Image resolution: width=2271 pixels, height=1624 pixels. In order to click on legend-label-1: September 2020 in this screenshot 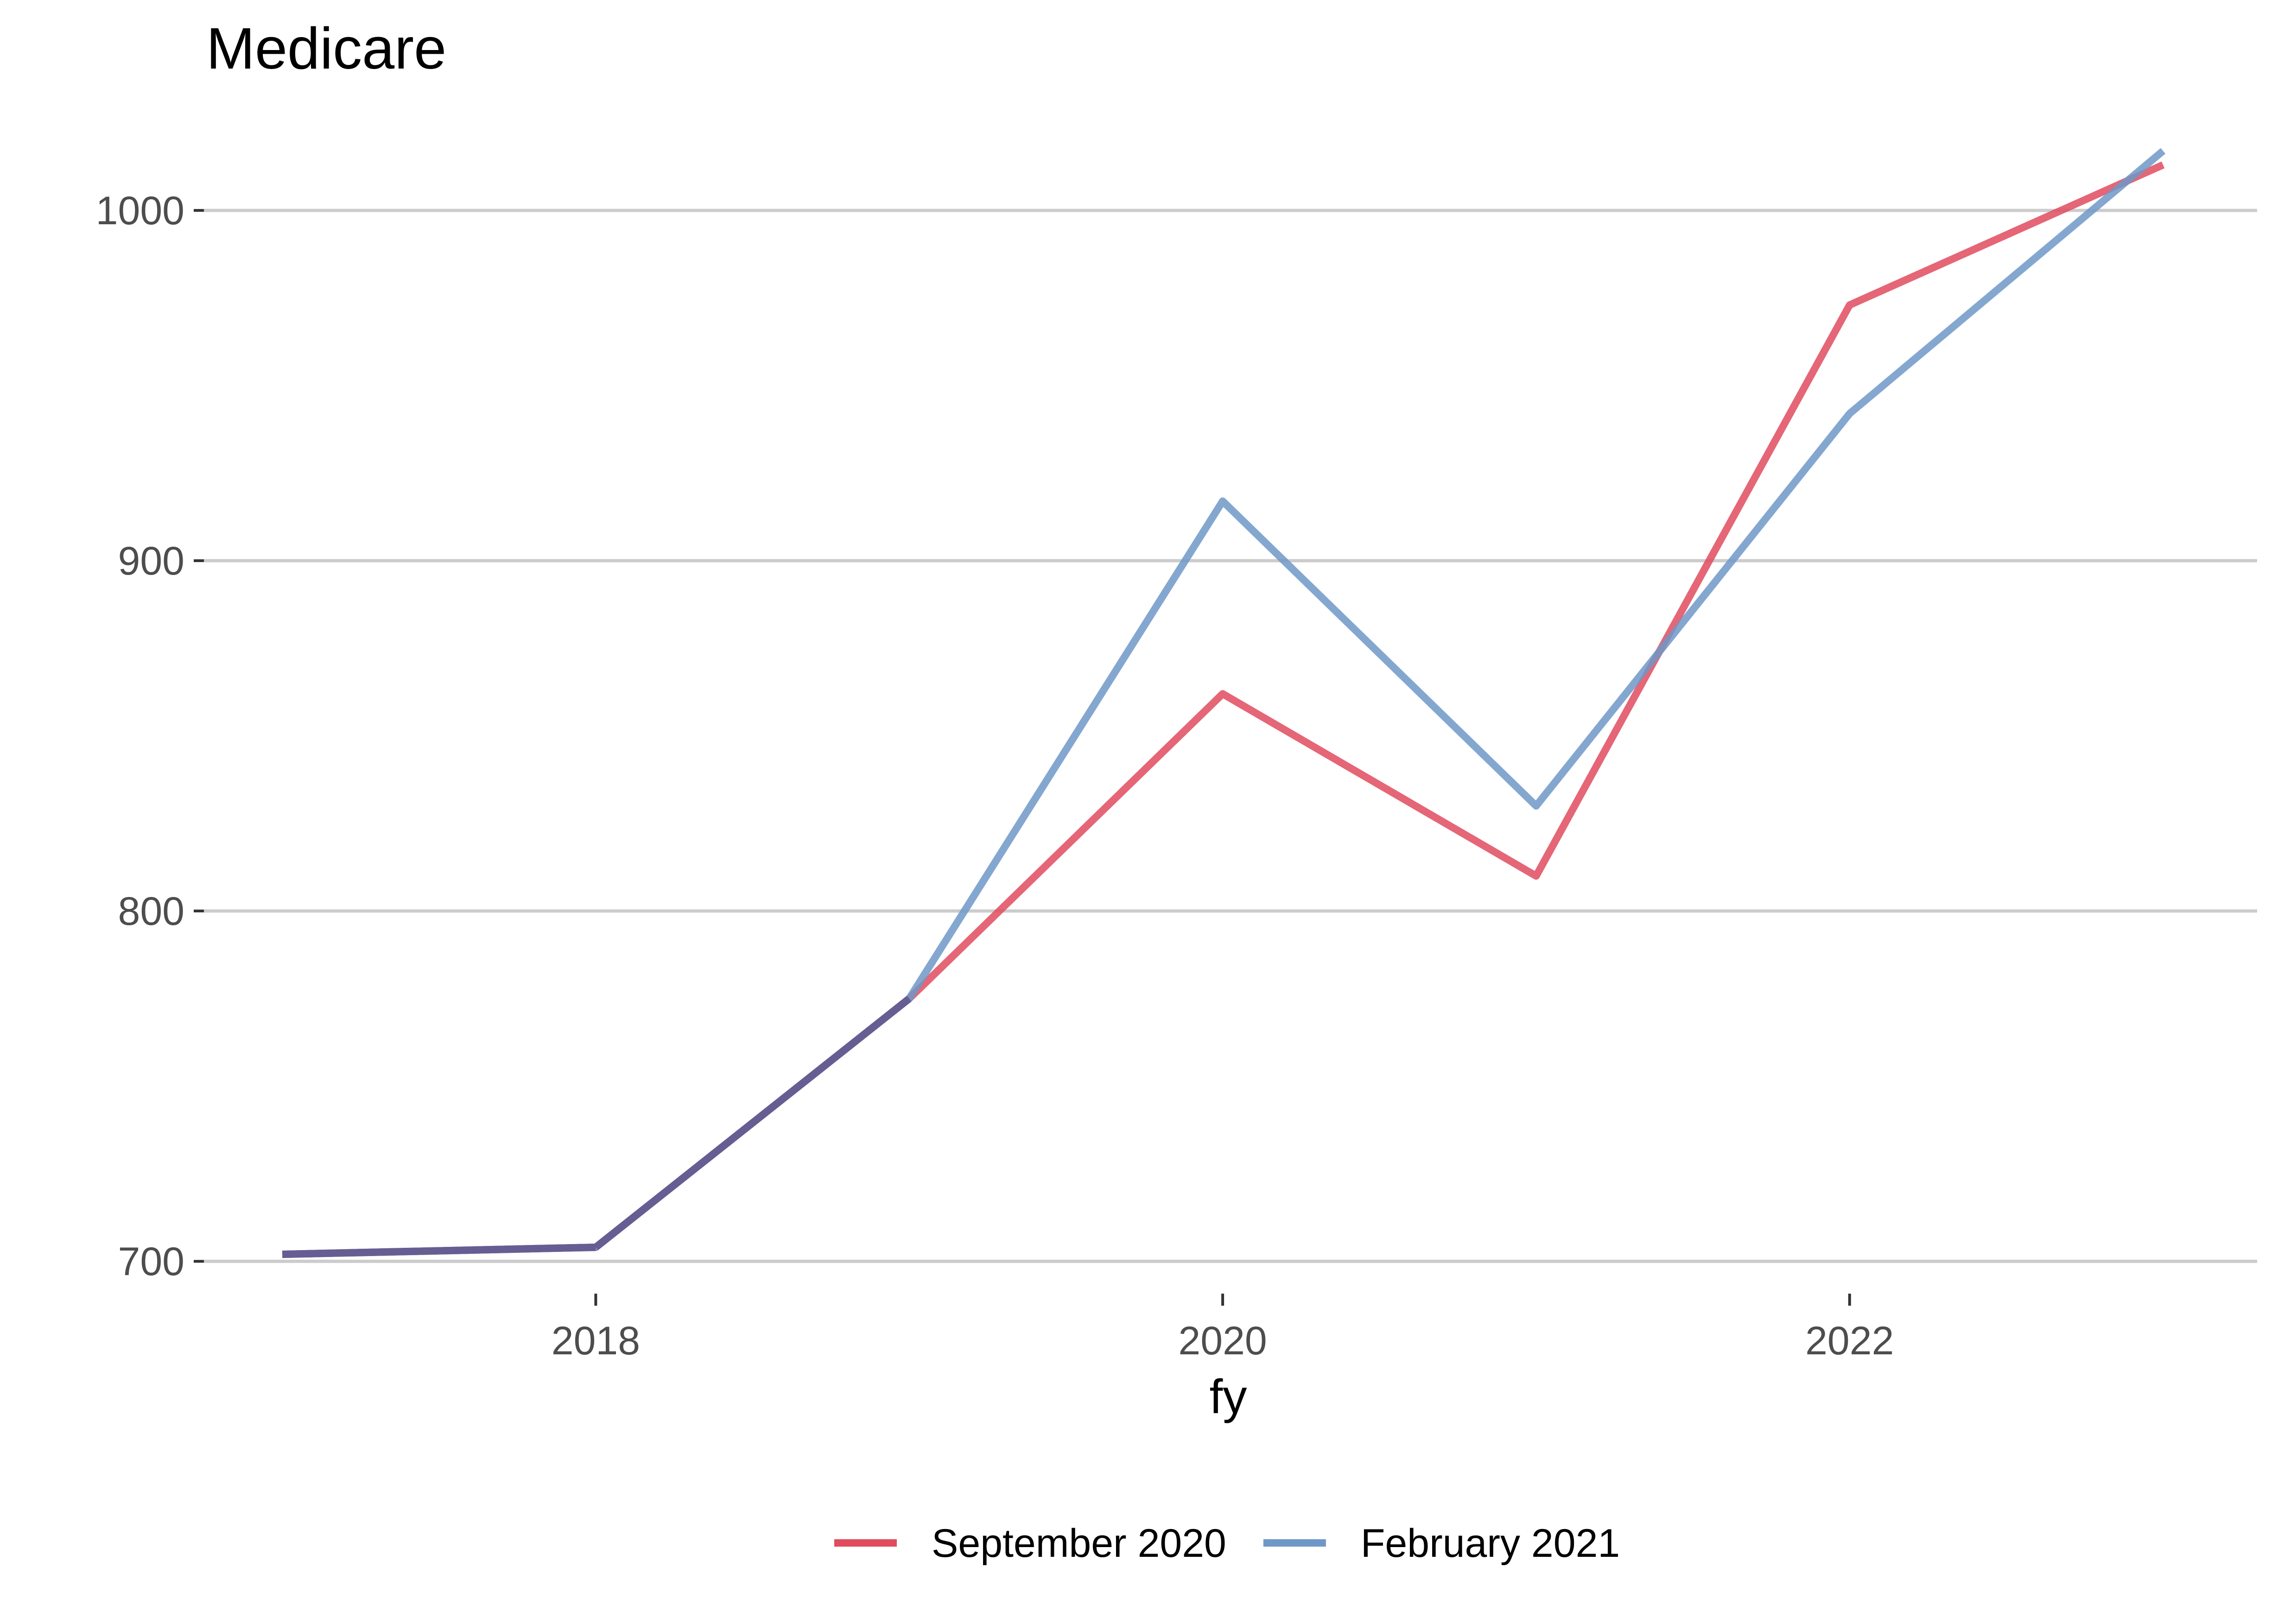, I will do `click(1079, 1543)`.